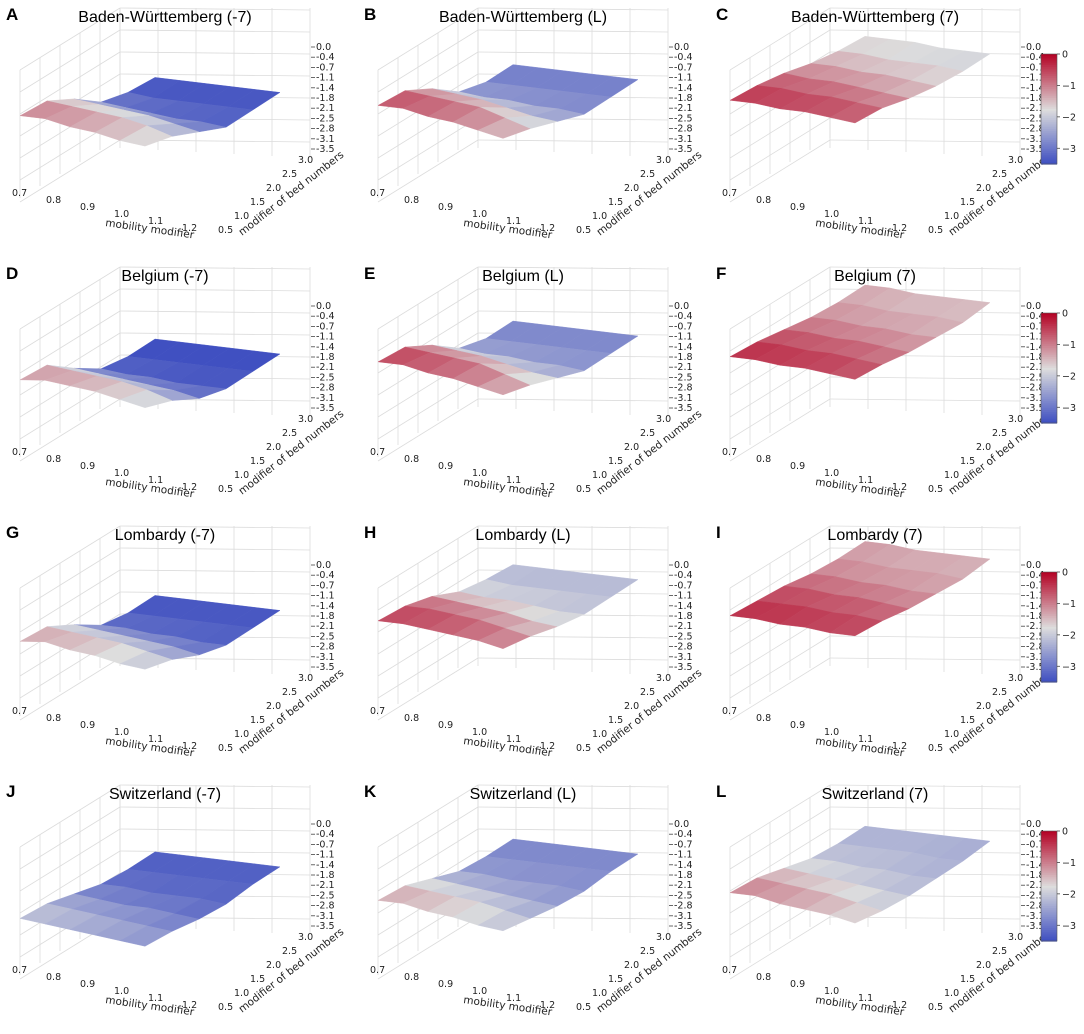 The height and width of the screenshot is (1034, 1084). Describe the element at coordinates (323, 47) in the screenshot. I see `z-tick-label: 0.0` at that location.